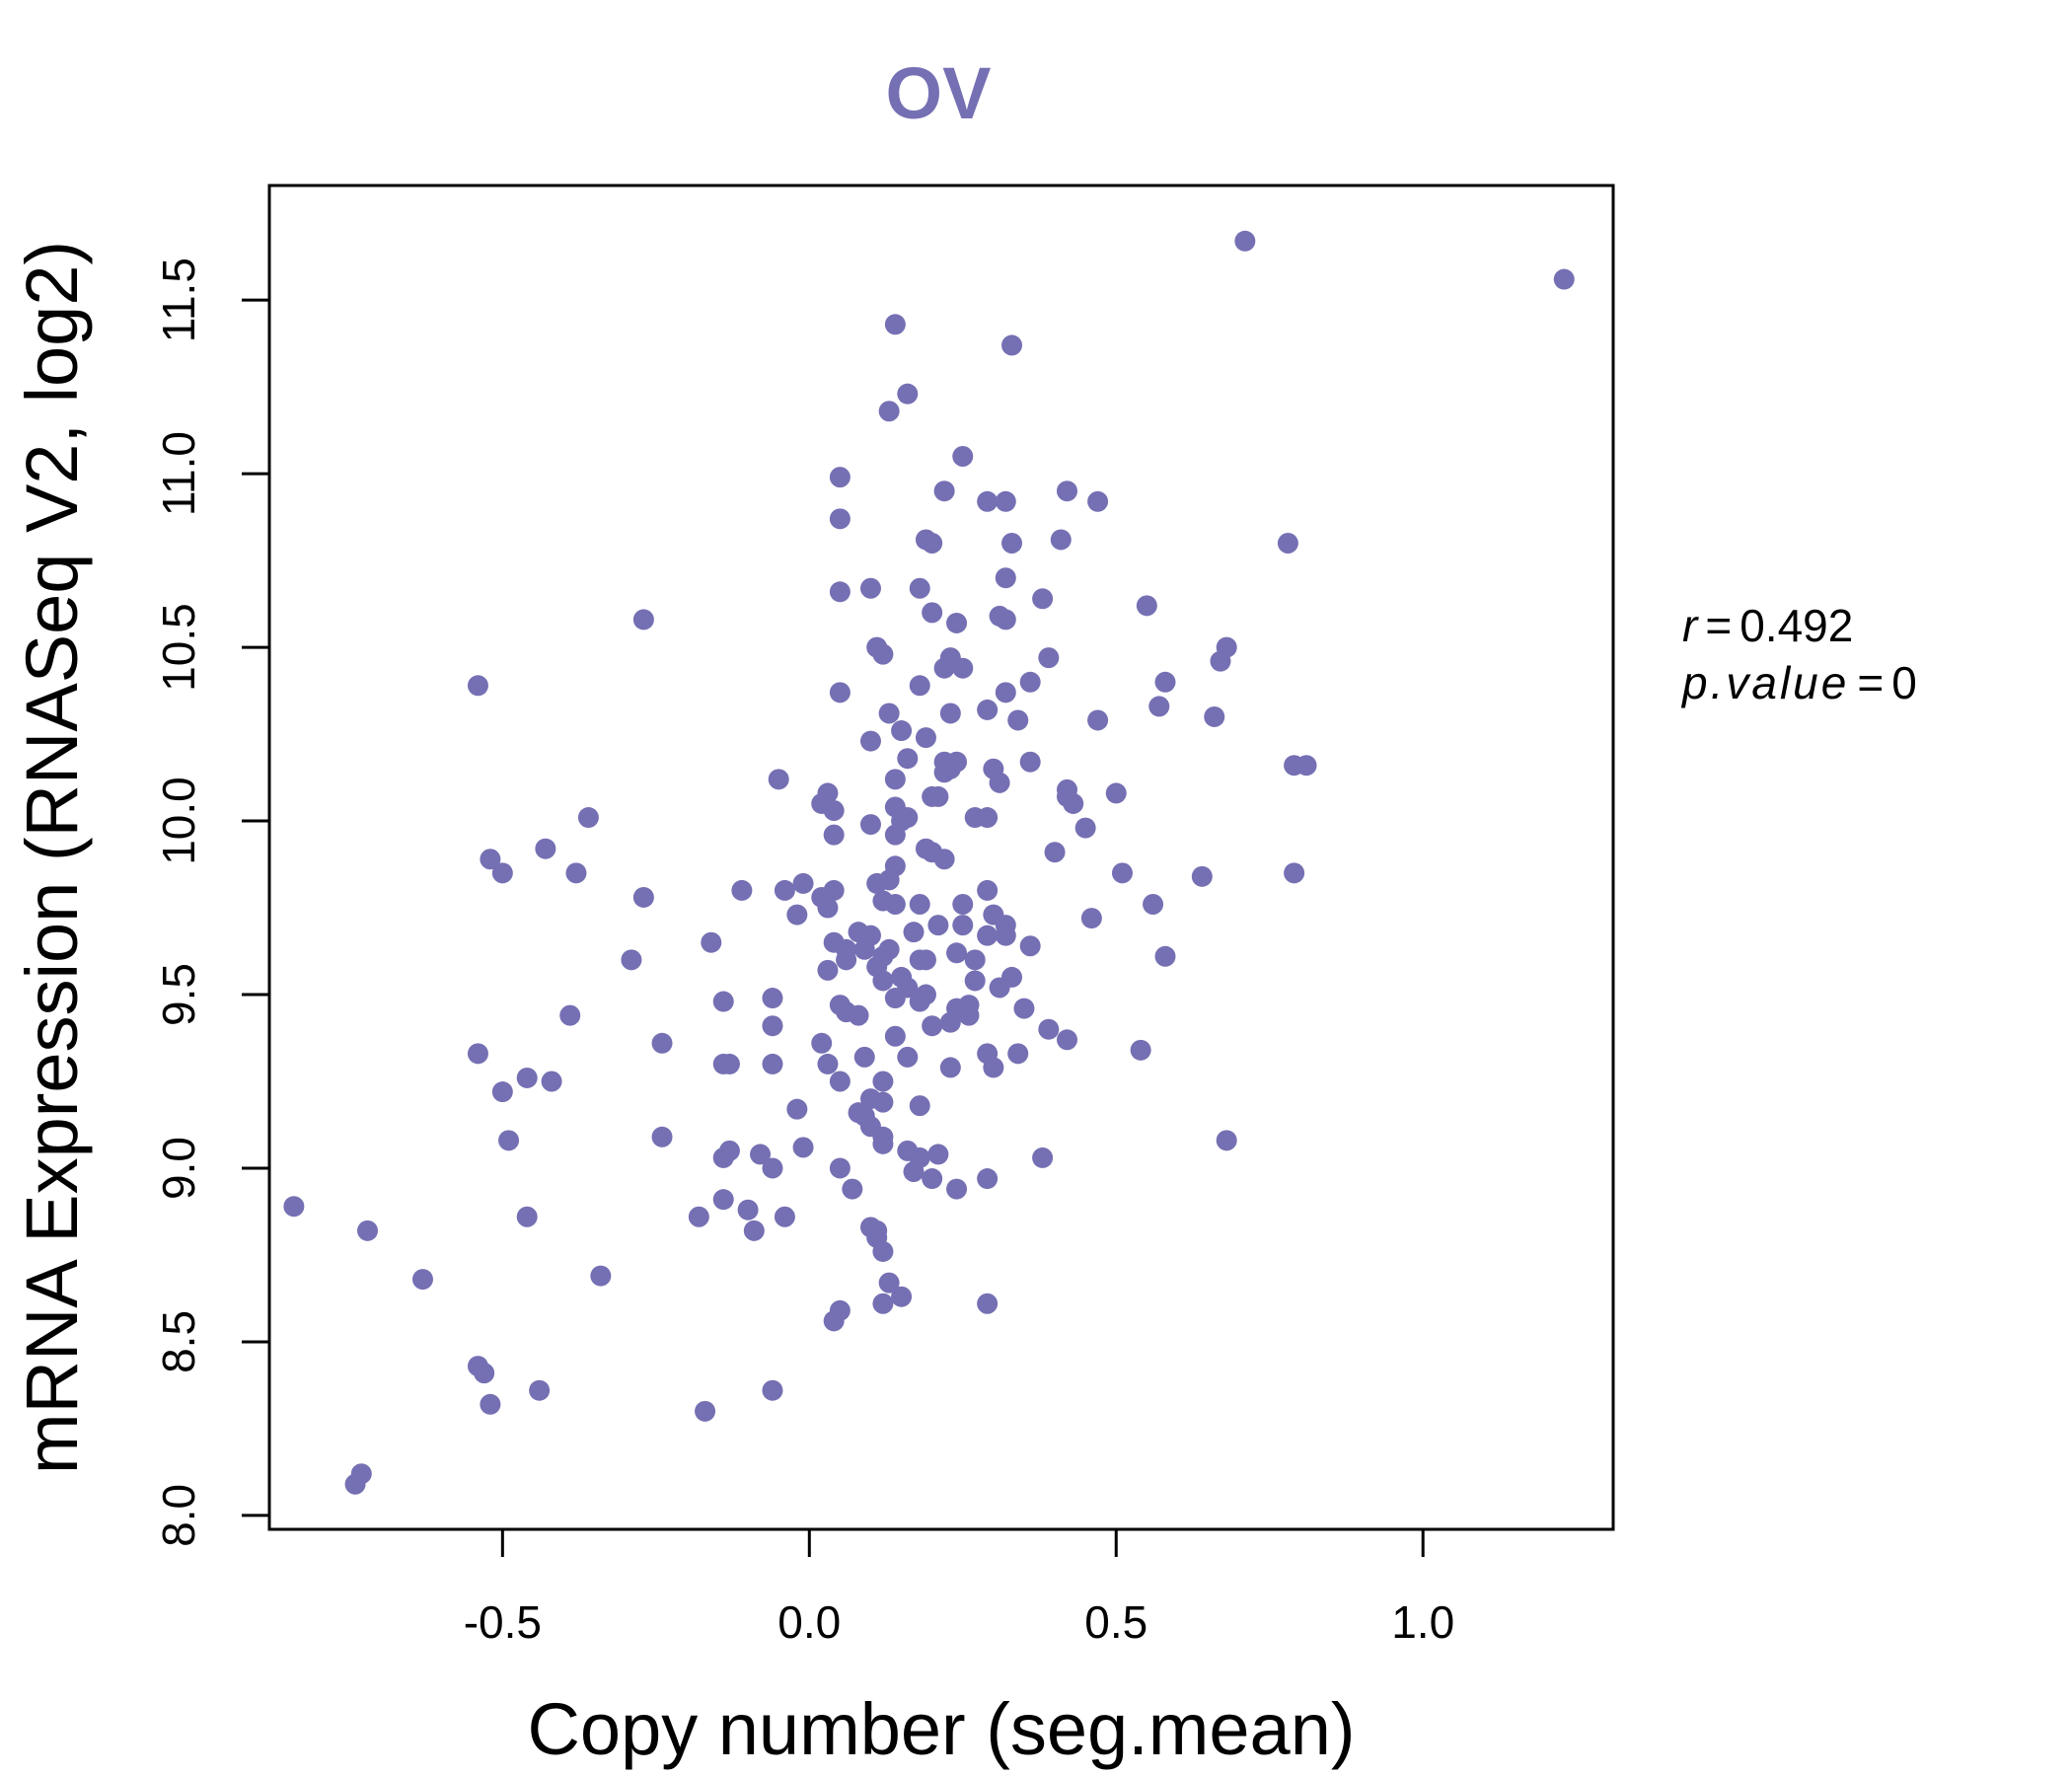 This screenshot has width=2072, height=1776. What do you see at coordinates (1691, 625) in the screenshot?
I see `r-label: r` at bounding box center [1691, 625].